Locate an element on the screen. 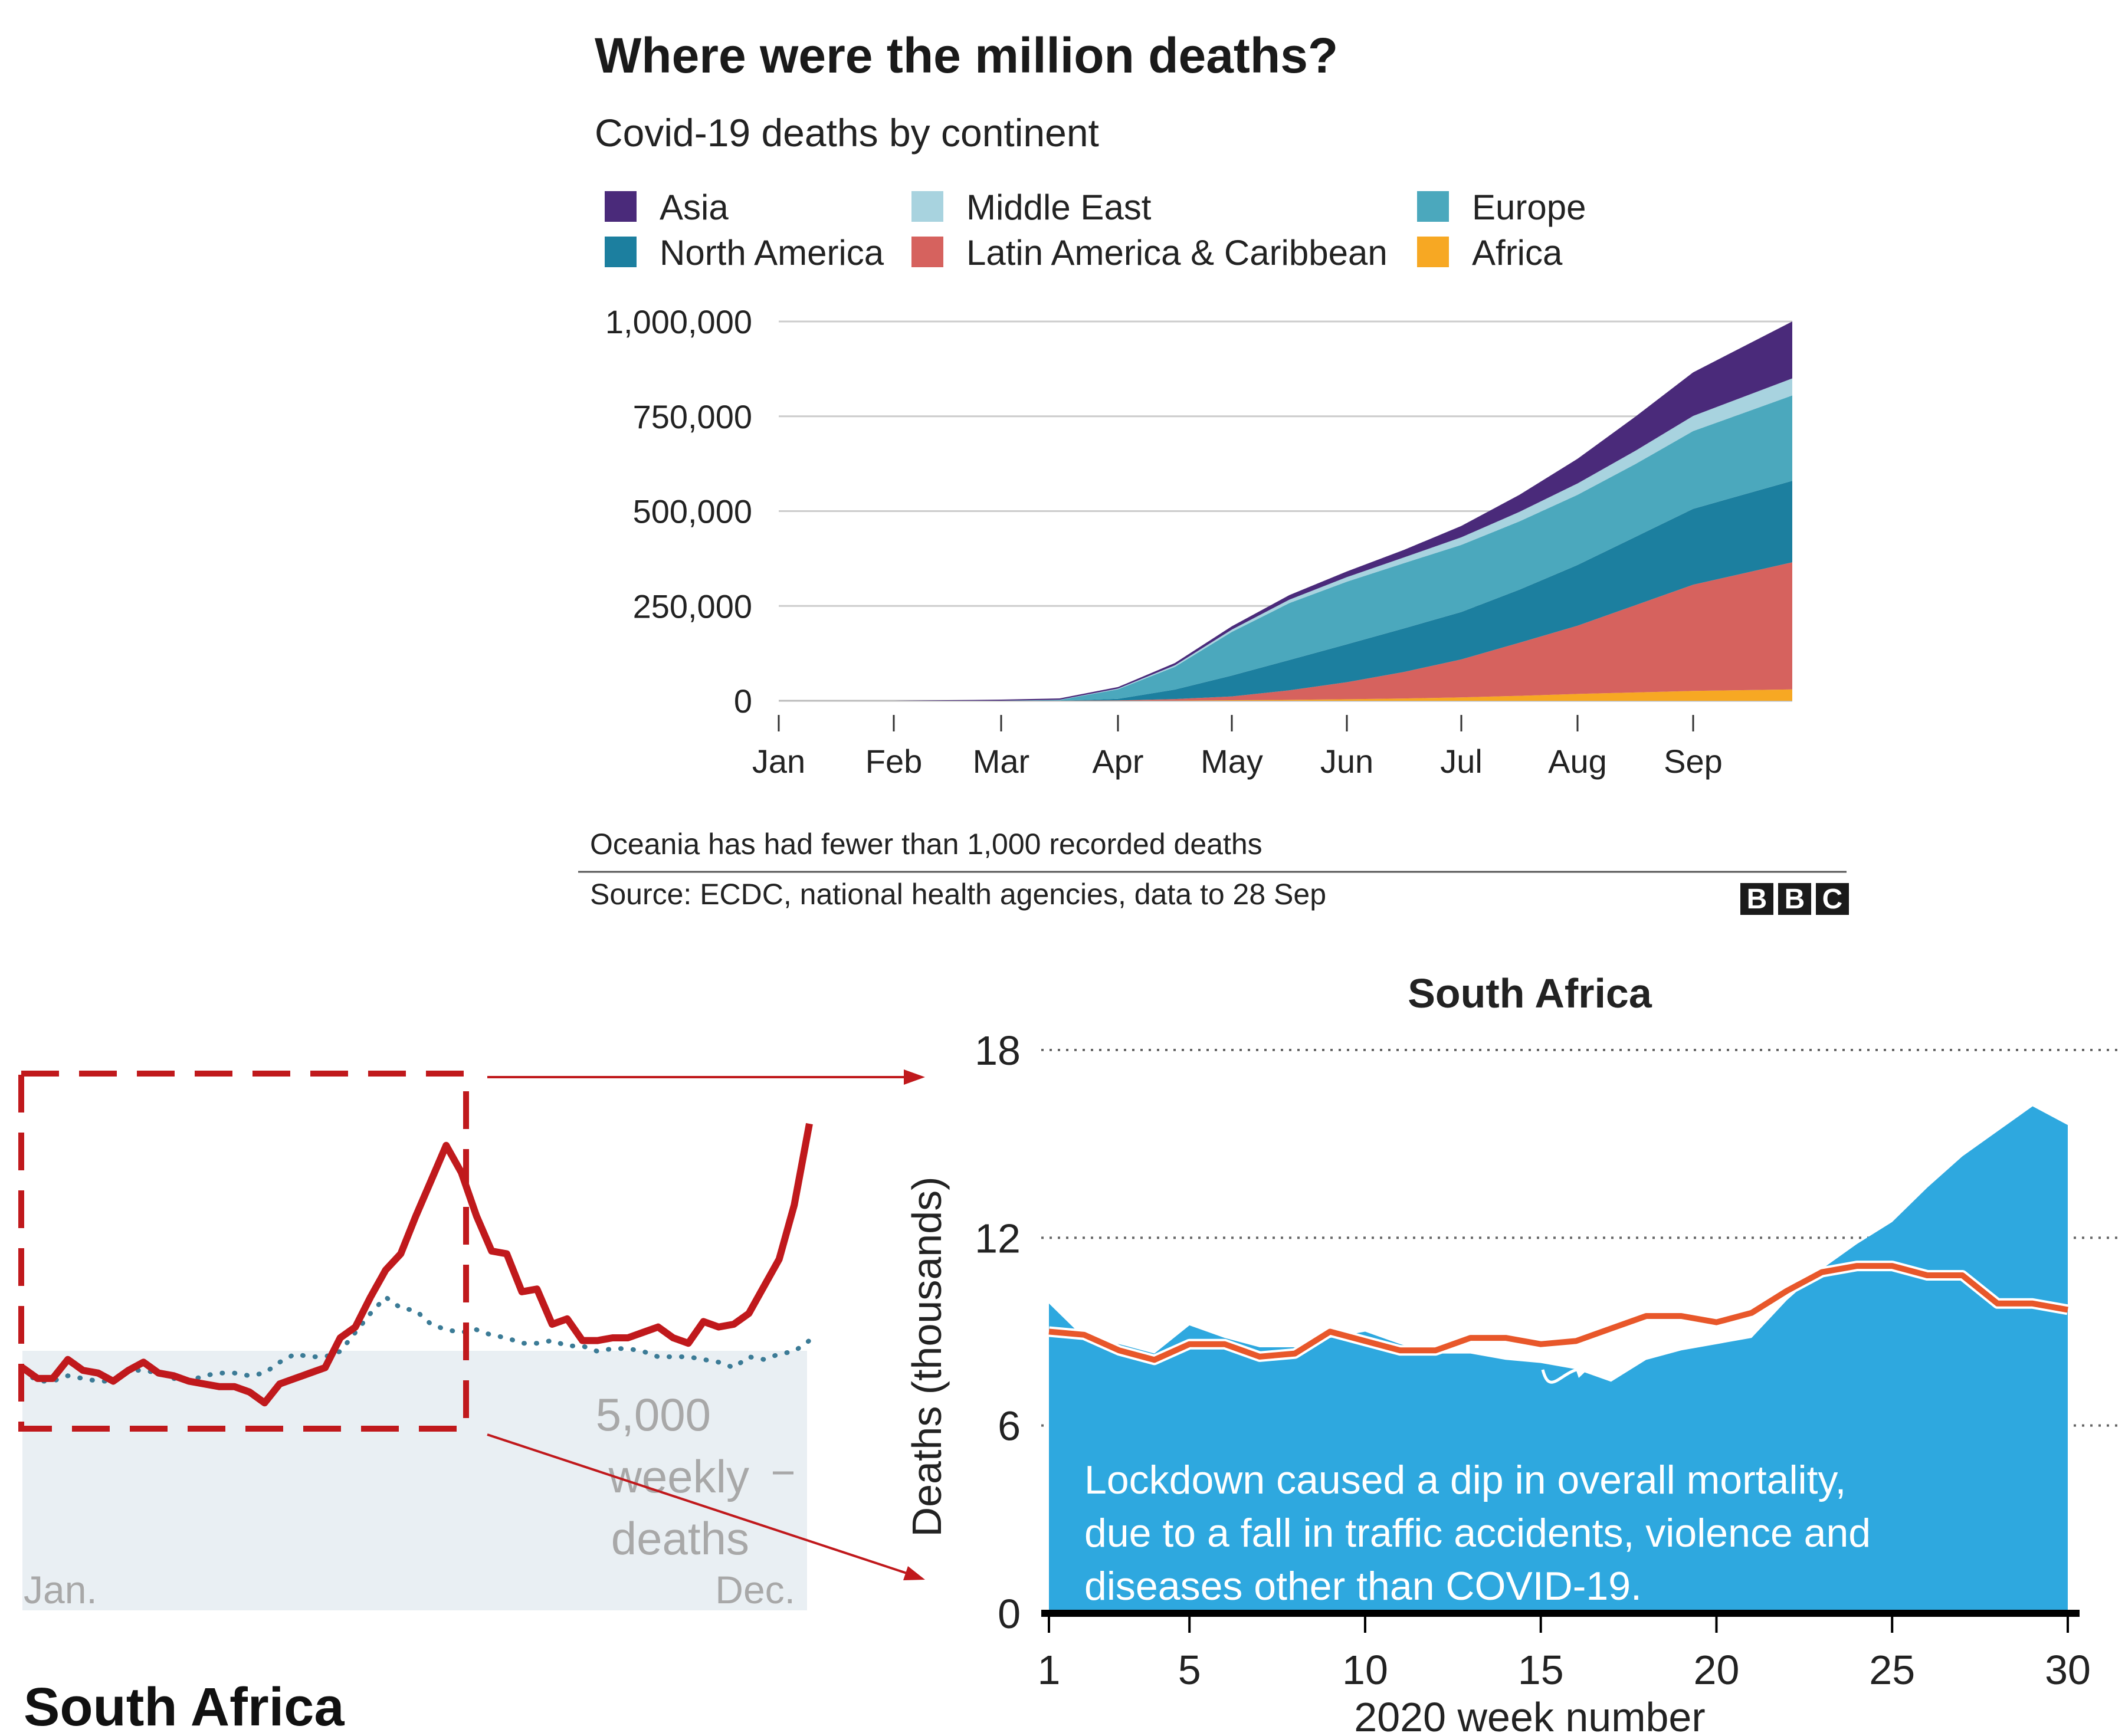  bbc-y-axis: 0 250,000 500,000 750,000 1,000,000 is located at coordinates (678, 511).